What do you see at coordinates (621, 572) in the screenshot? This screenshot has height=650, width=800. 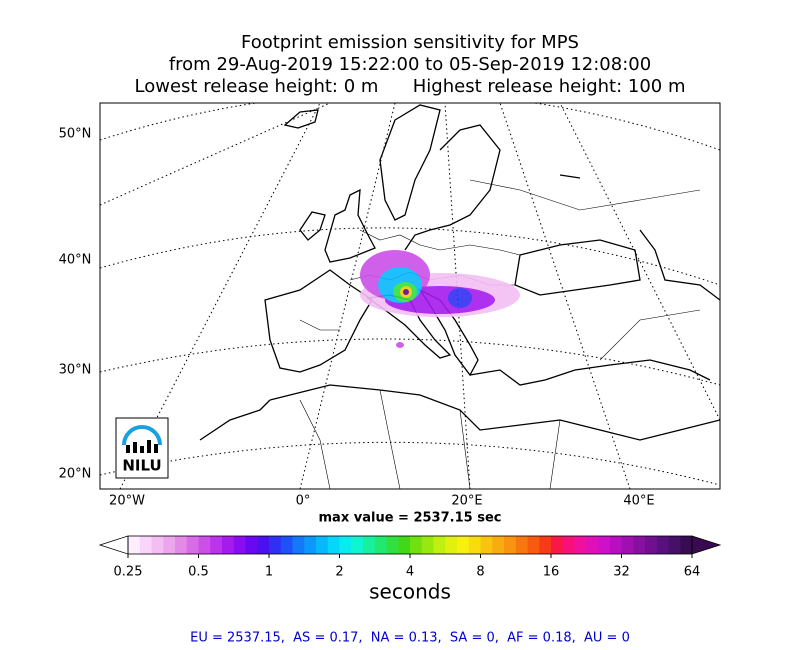 I see `colorbar-tick-label: 32` at bounding box center [621, 572].